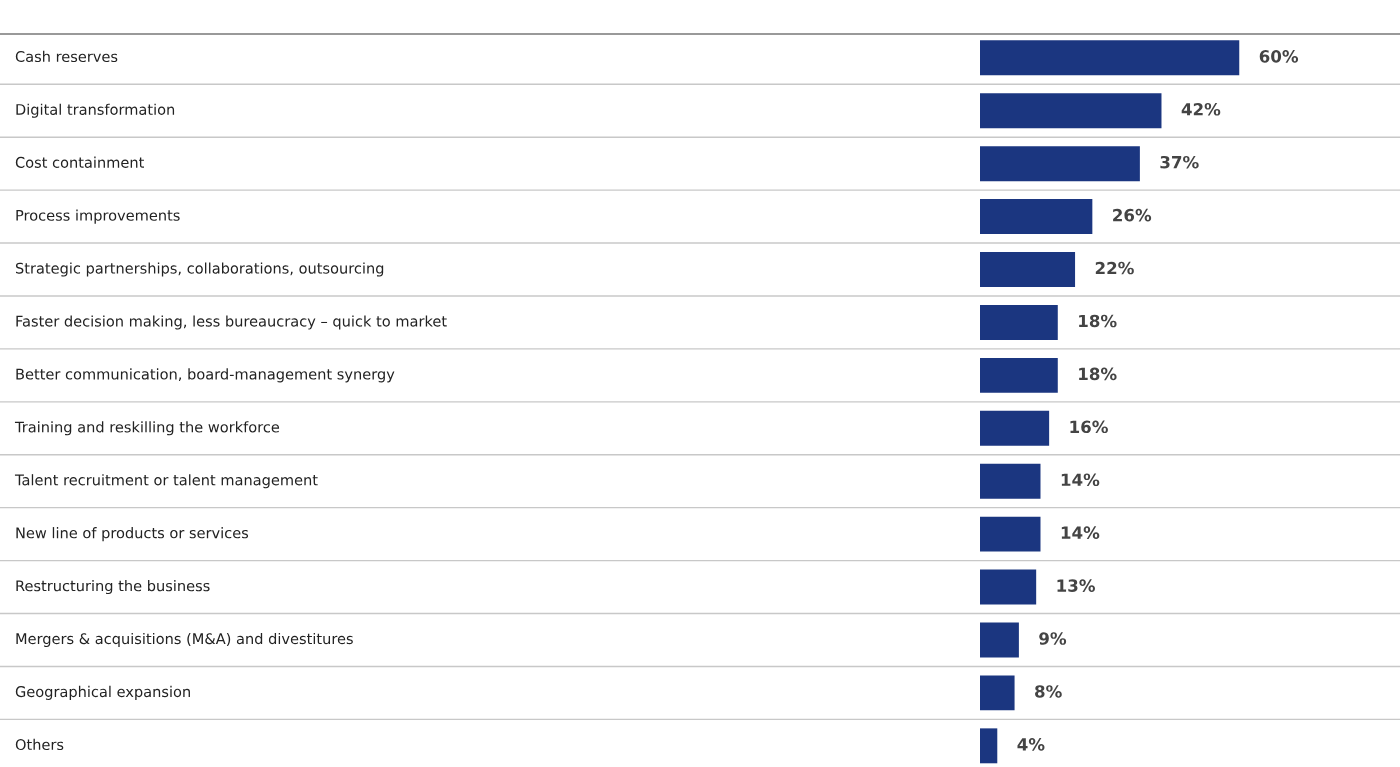 The height and width of the screenshot is (767, 1400). Describe the element at coordinates (1048, 691) in the screenshot. I see `data-label: 8%` at that location.